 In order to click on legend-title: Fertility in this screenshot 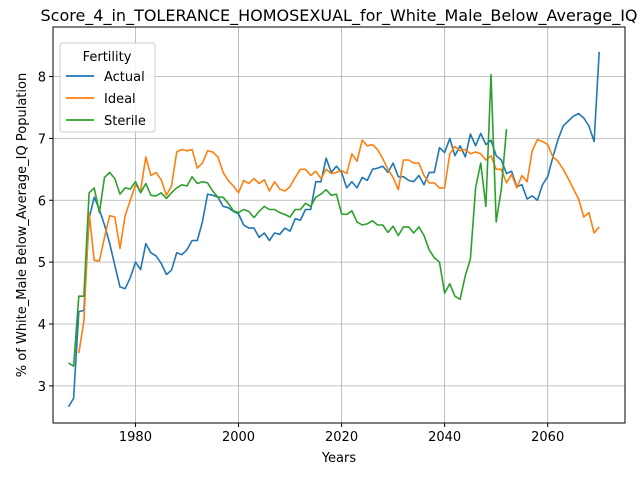, I will do `click(107, 57)`.